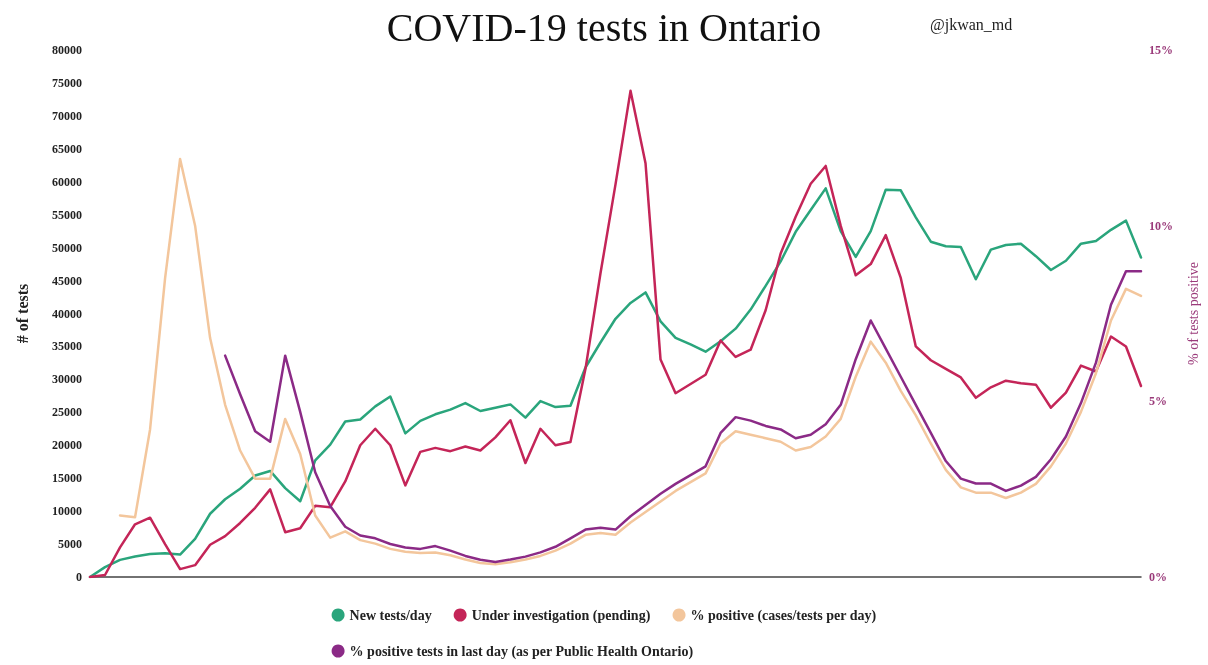  What do you see at coordinates (1158, 401) in the screenshot?
I see `y2-tick-label: 5%` at bounding box center [1158, 401].